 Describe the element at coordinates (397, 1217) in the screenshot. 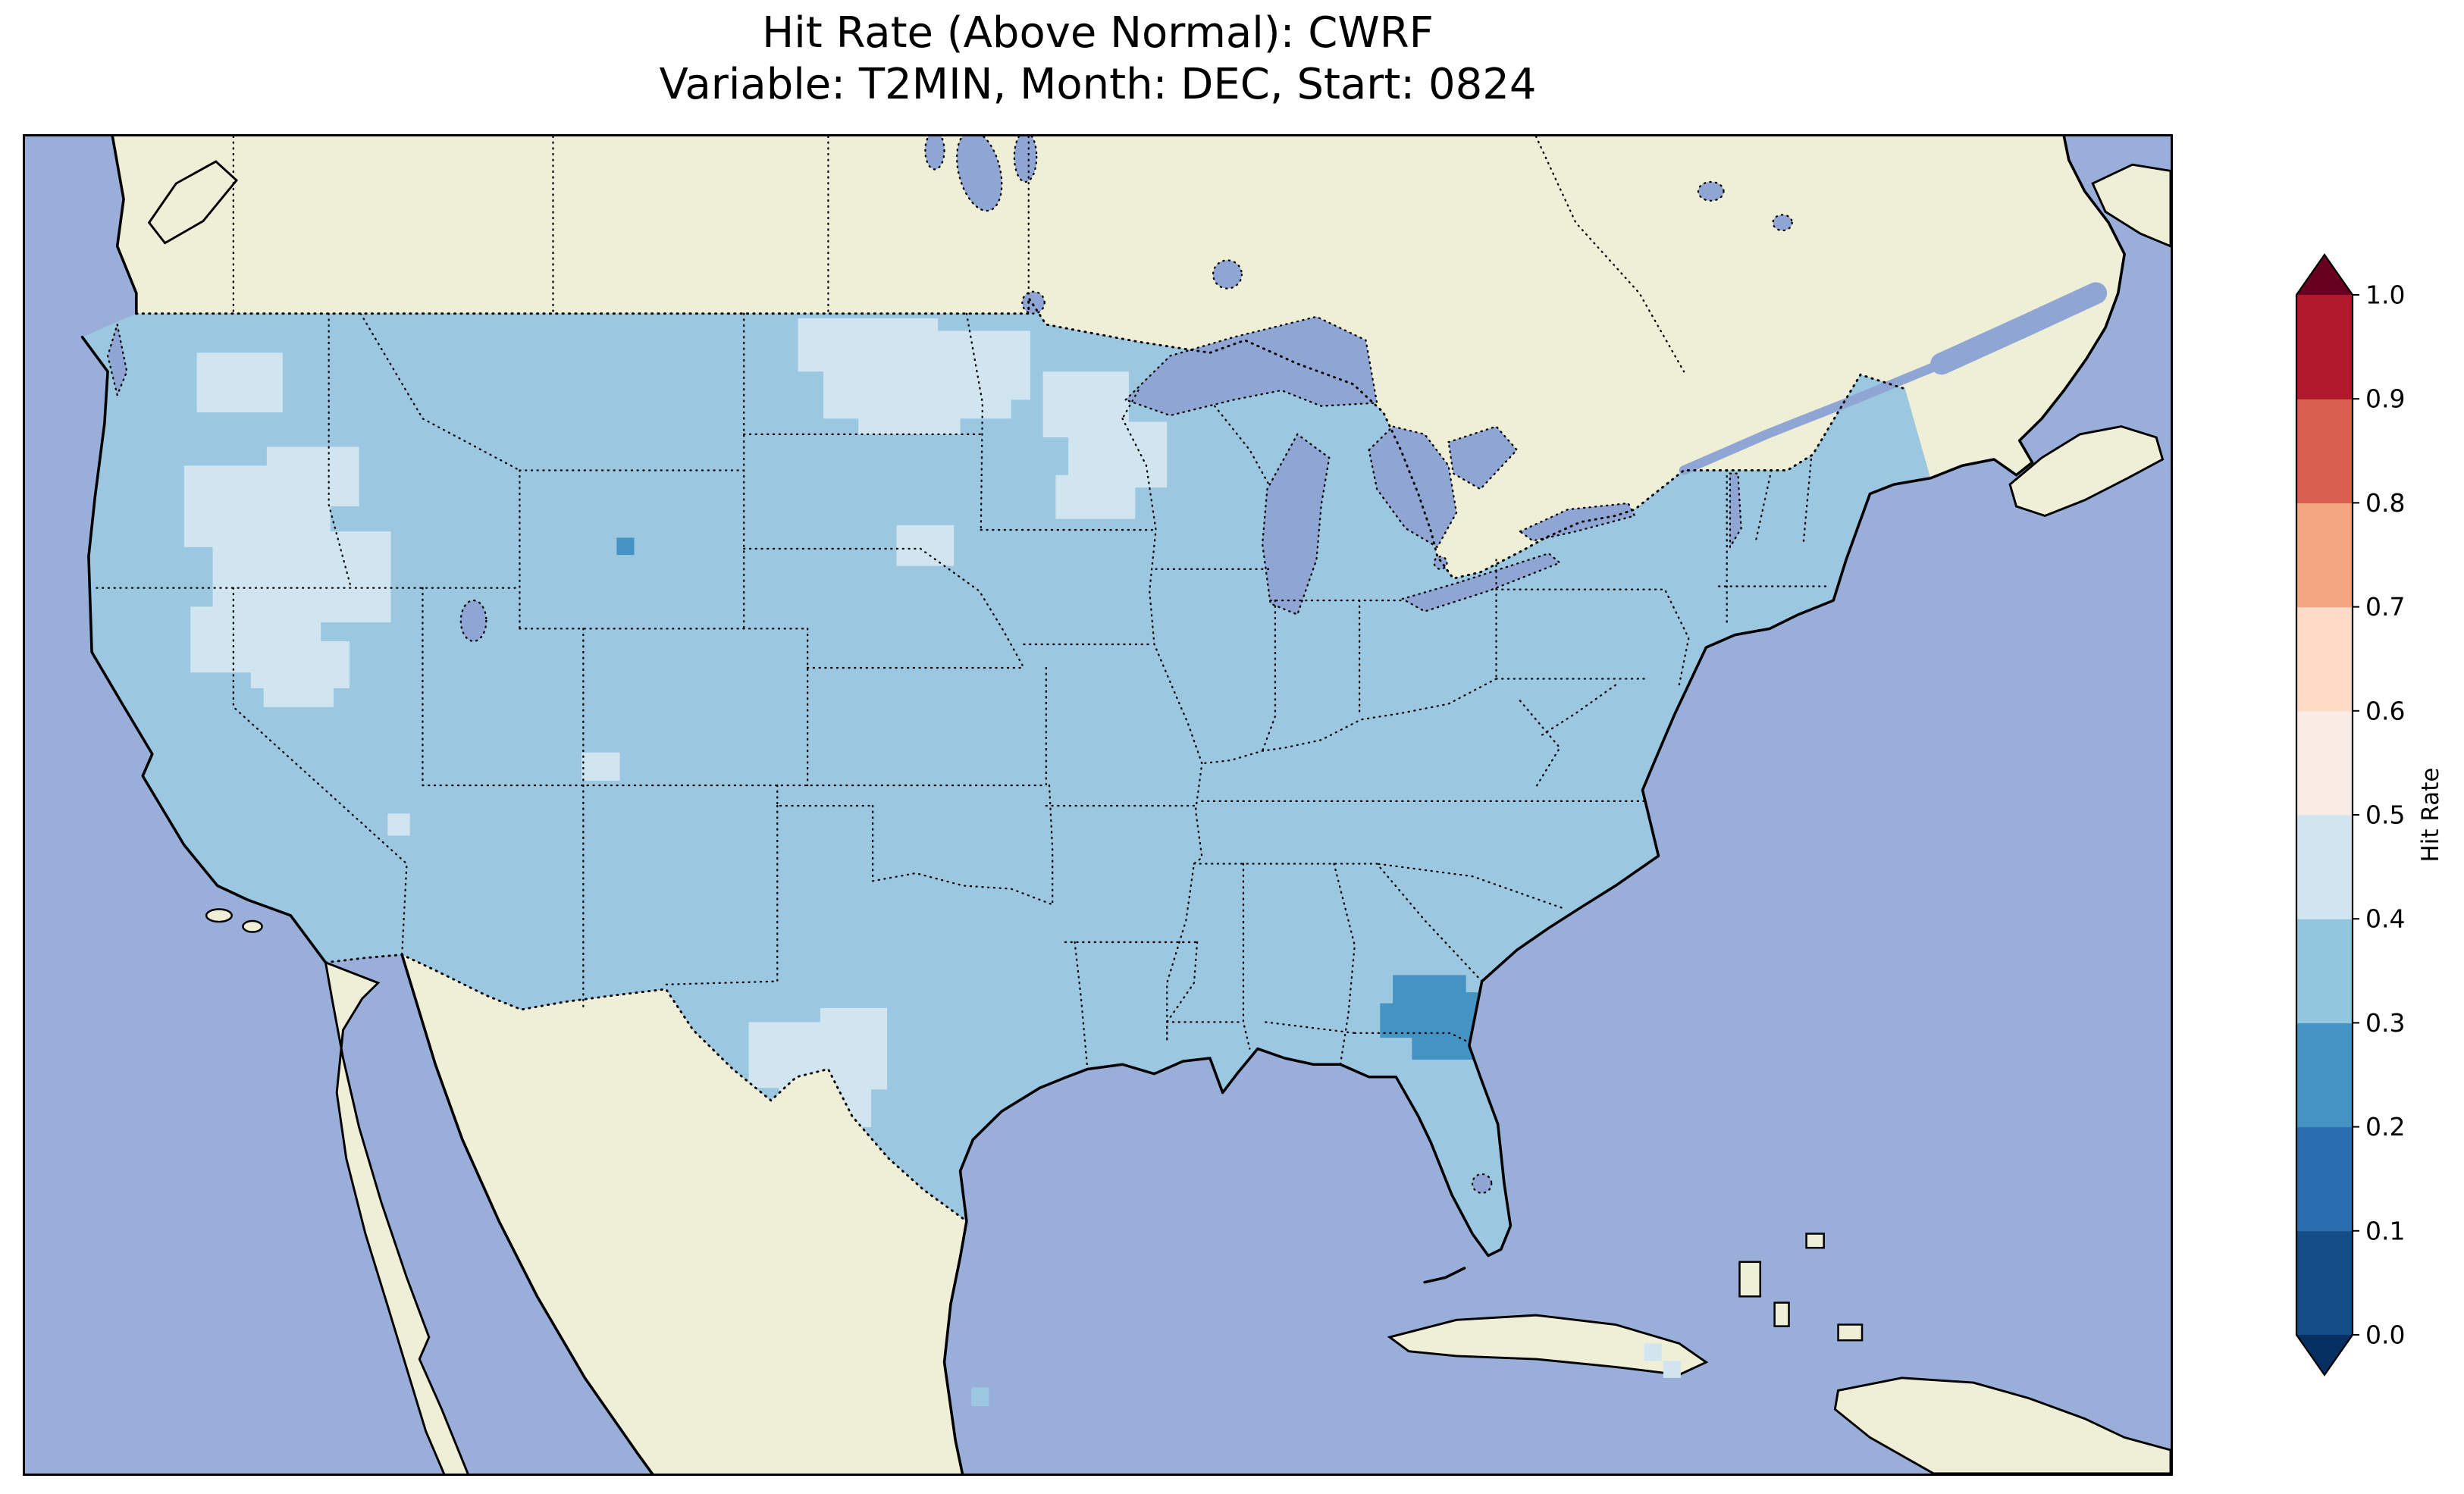

I see `baja-california` at that location.